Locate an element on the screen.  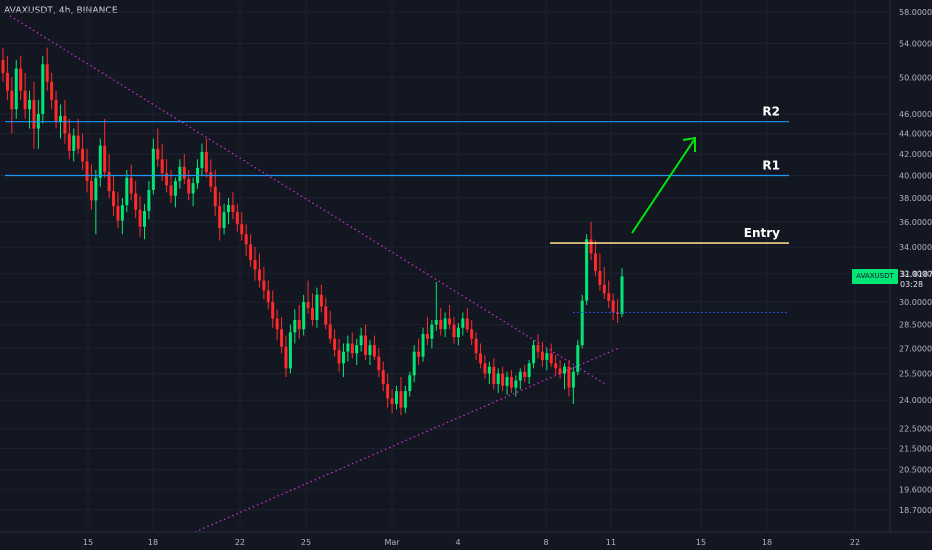
y-tick-label: 25.5000 is located at coordinates (915, 374).